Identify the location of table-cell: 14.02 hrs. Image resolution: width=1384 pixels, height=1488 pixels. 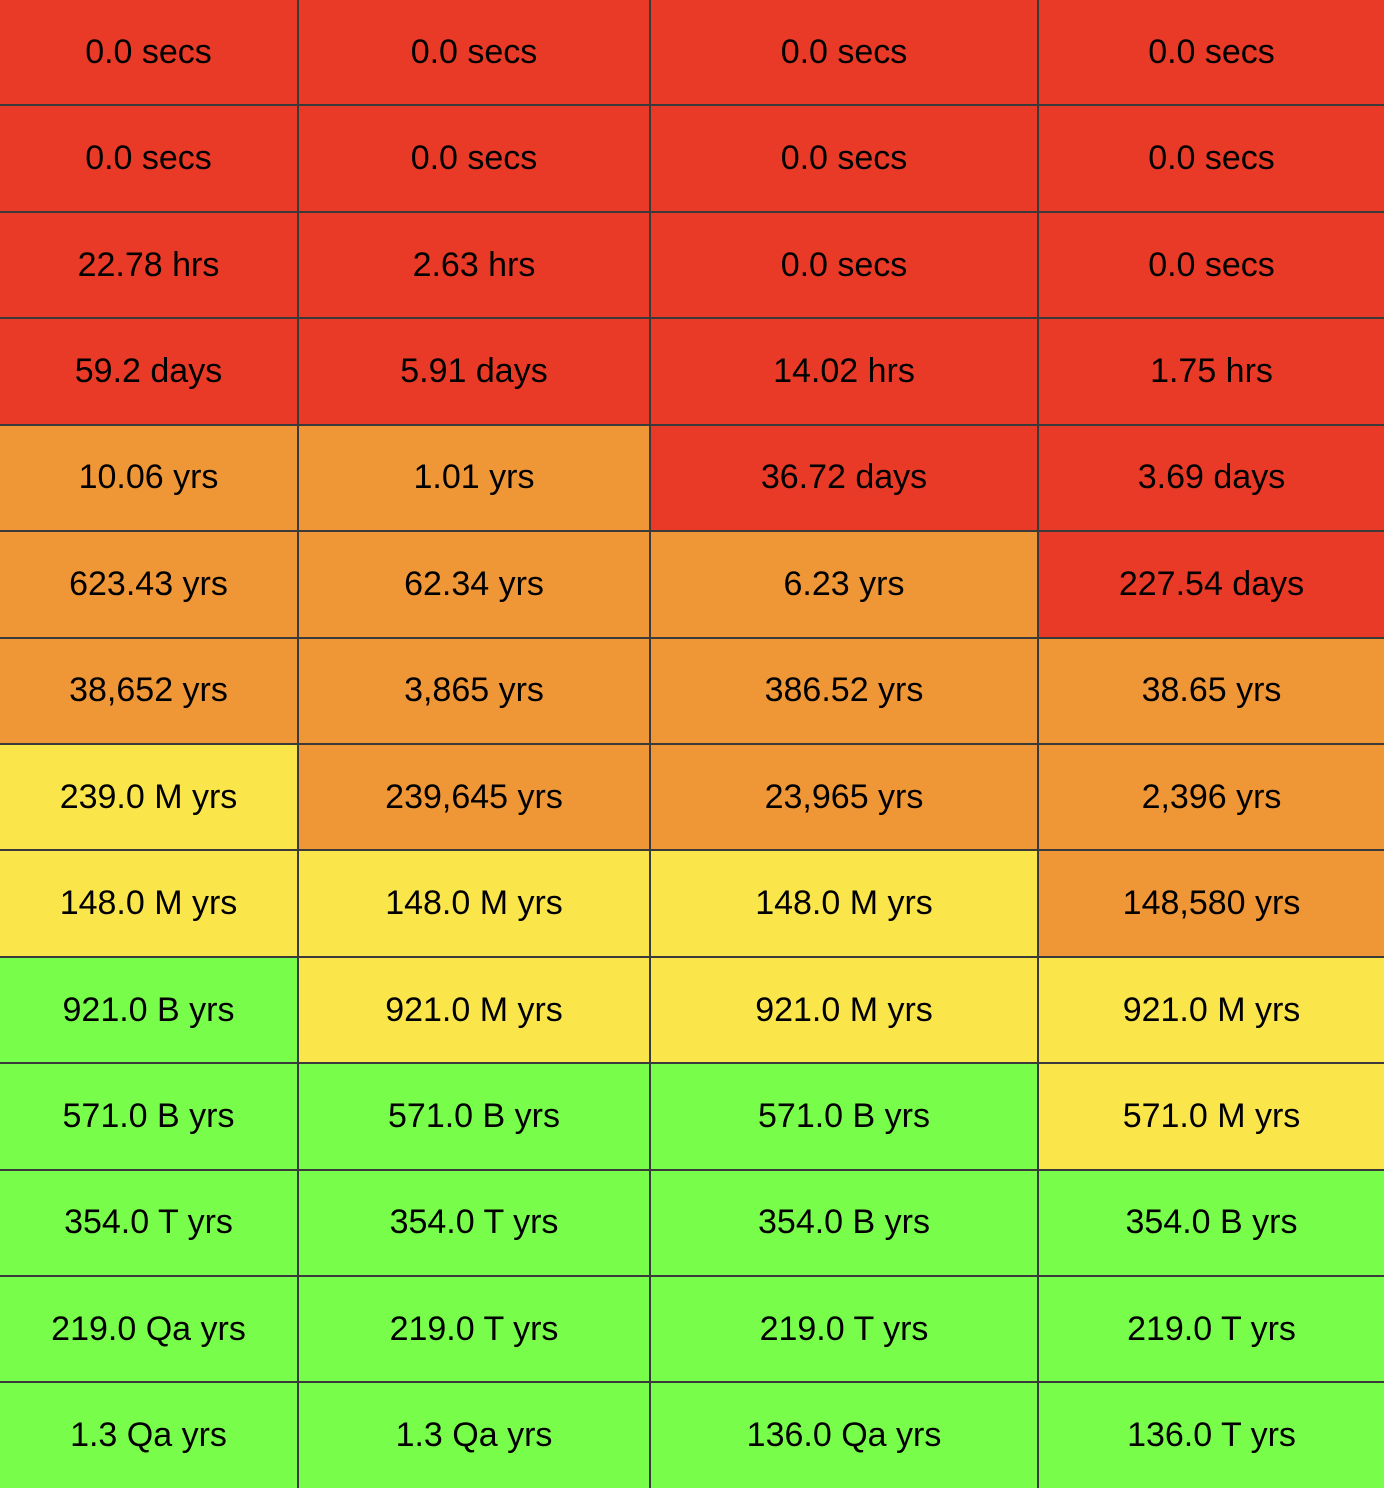
(844, 371).